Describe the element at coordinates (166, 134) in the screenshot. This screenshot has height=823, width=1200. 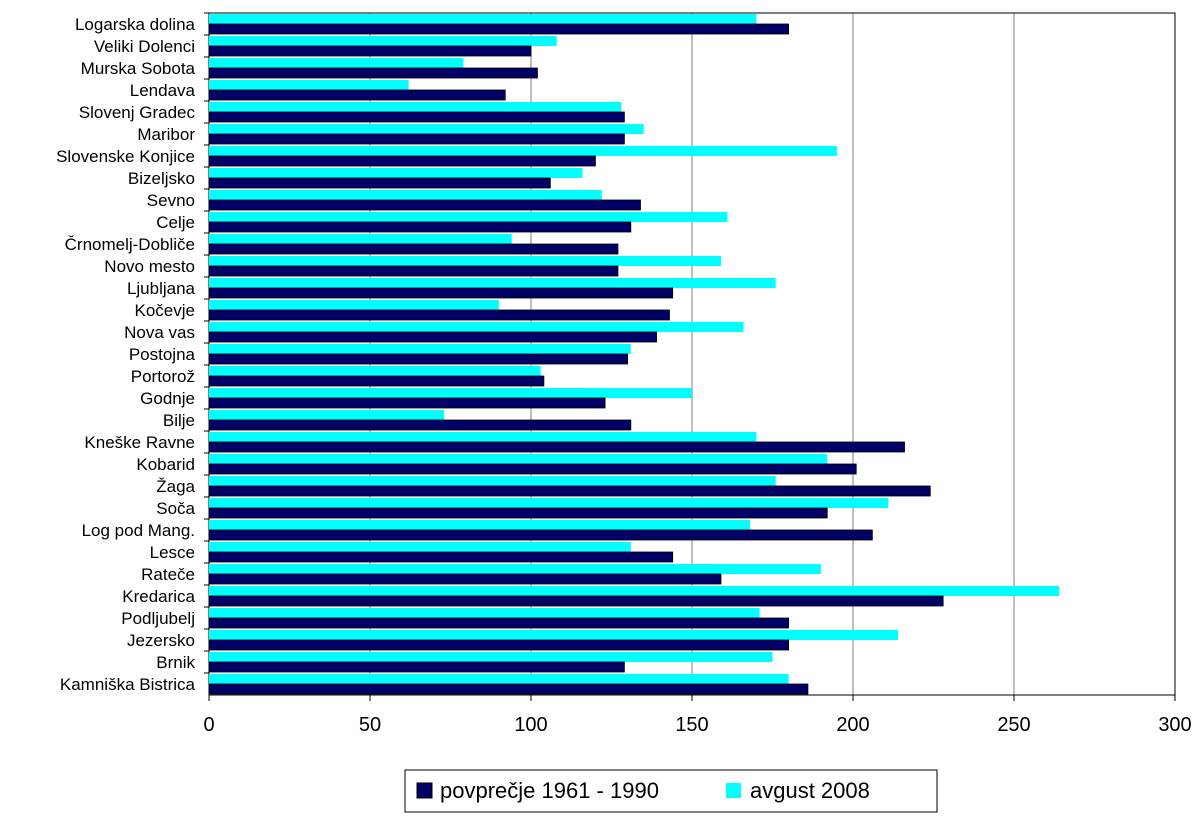
I see `category-label: Maribor` at that location.